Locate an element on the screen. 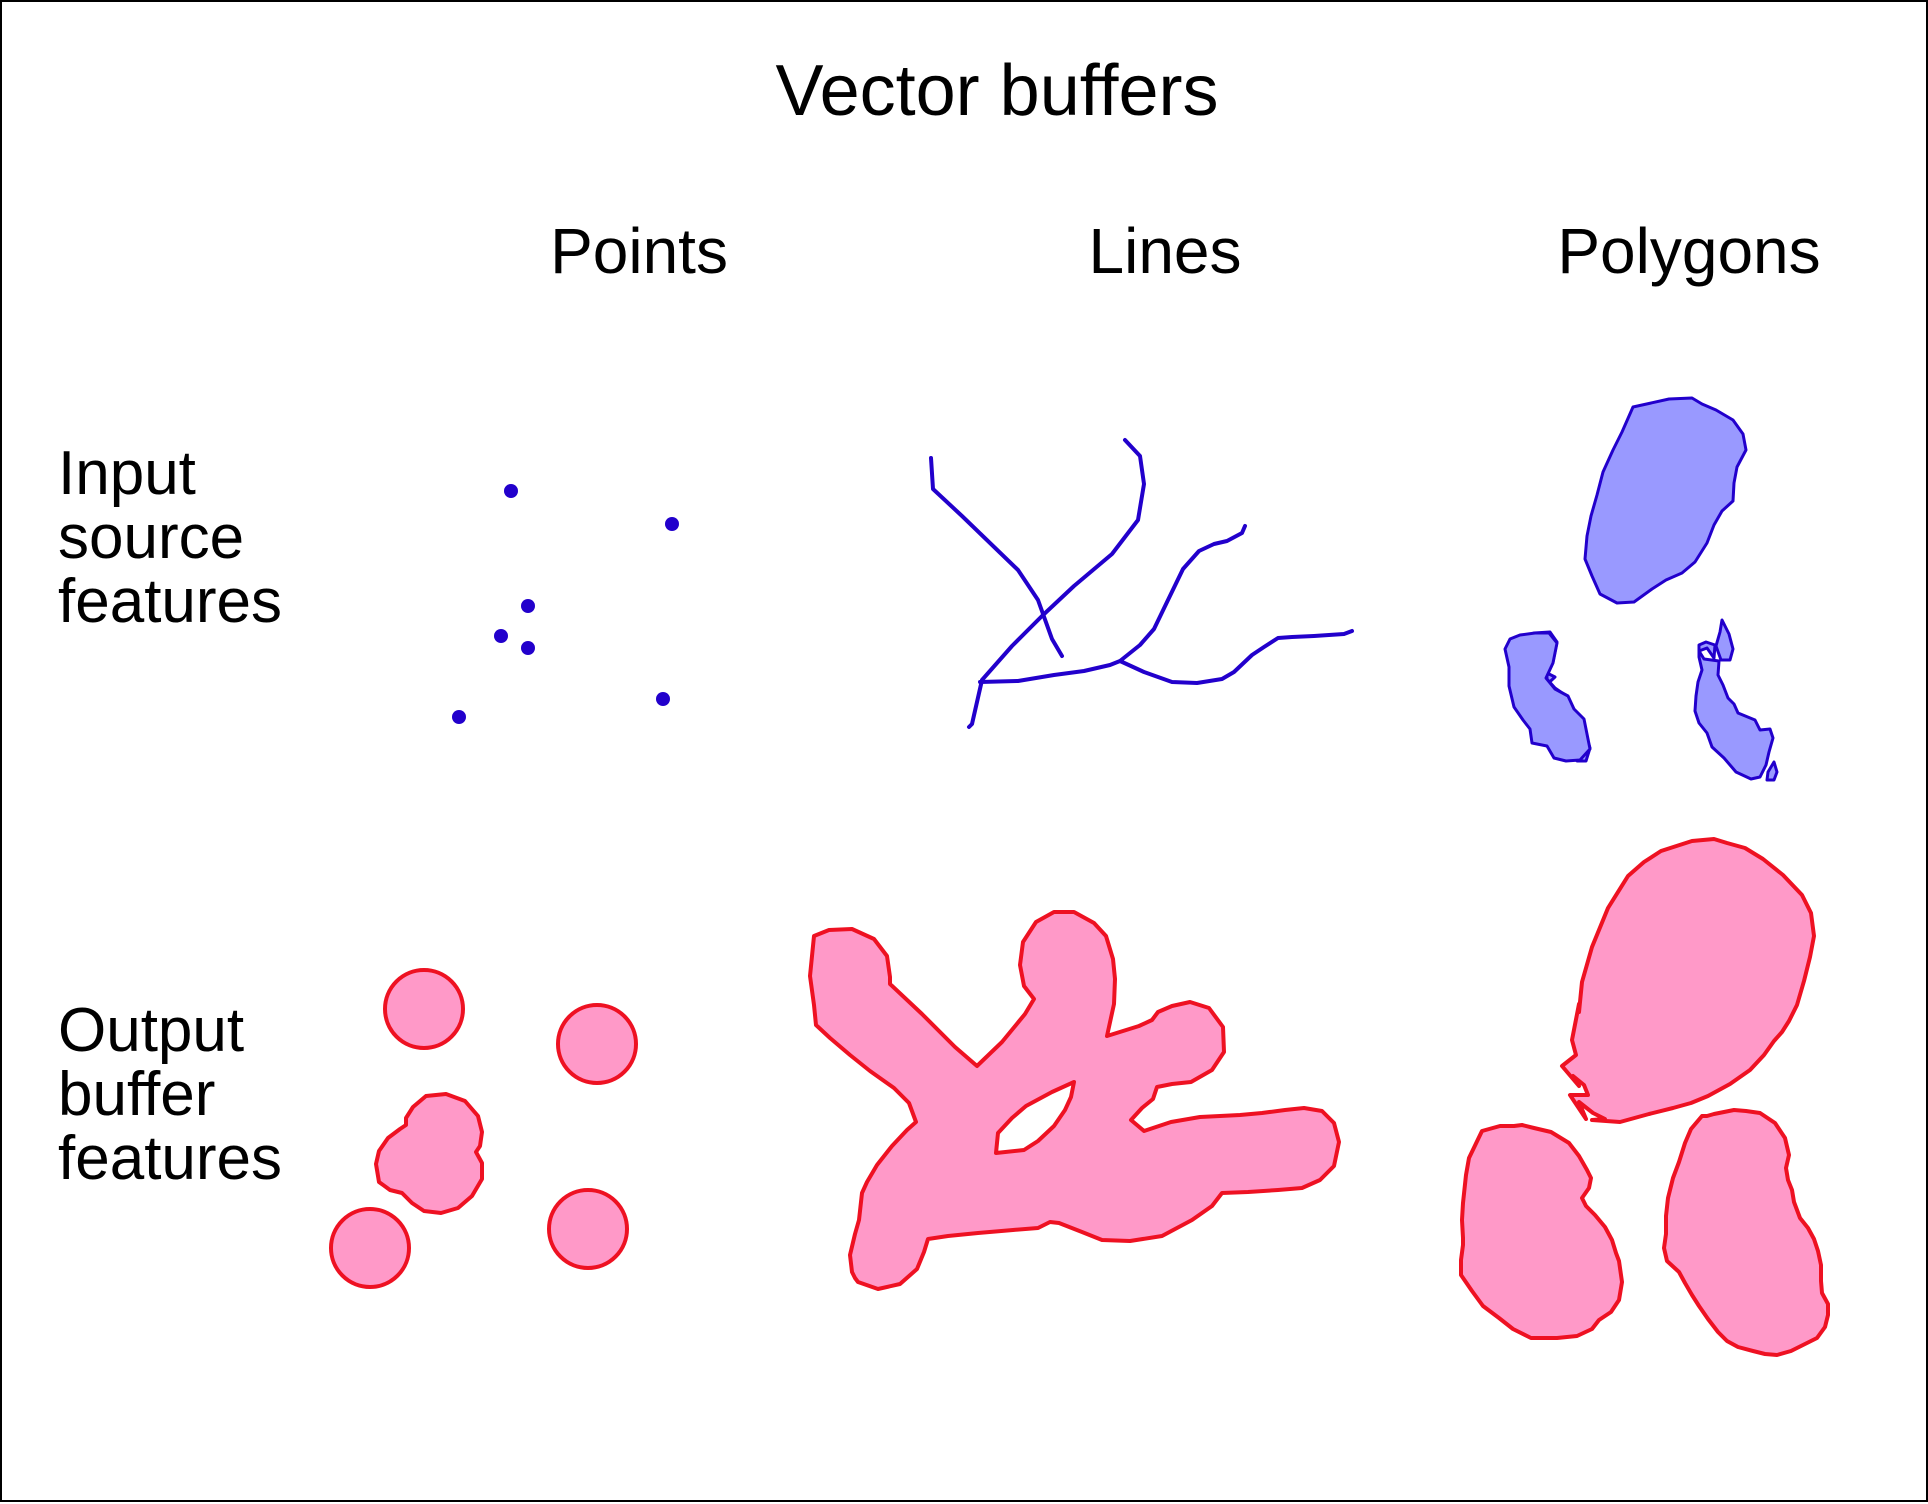  row-label-input-source-features: Input source features is located at coordinates (170, 537).